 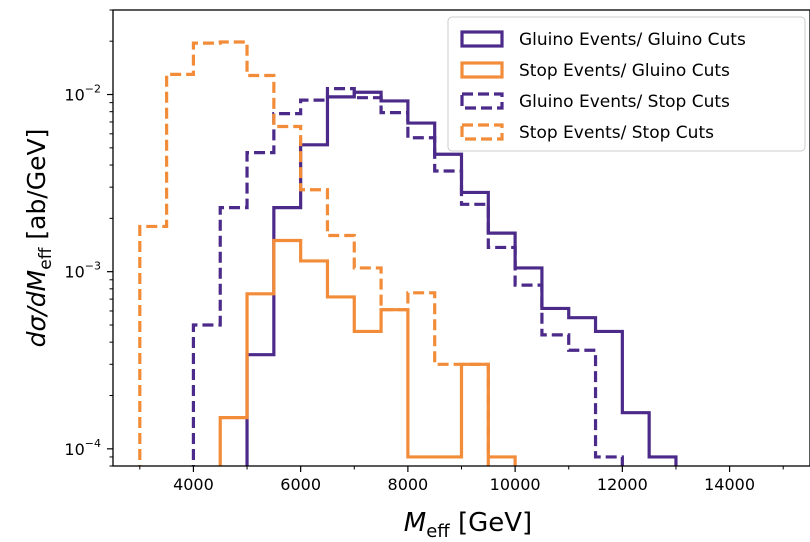 What do you see at coordinates (622, 484) in the screenshot?
I see `x-tick-label: 12000` at bounding box center [622, 484].